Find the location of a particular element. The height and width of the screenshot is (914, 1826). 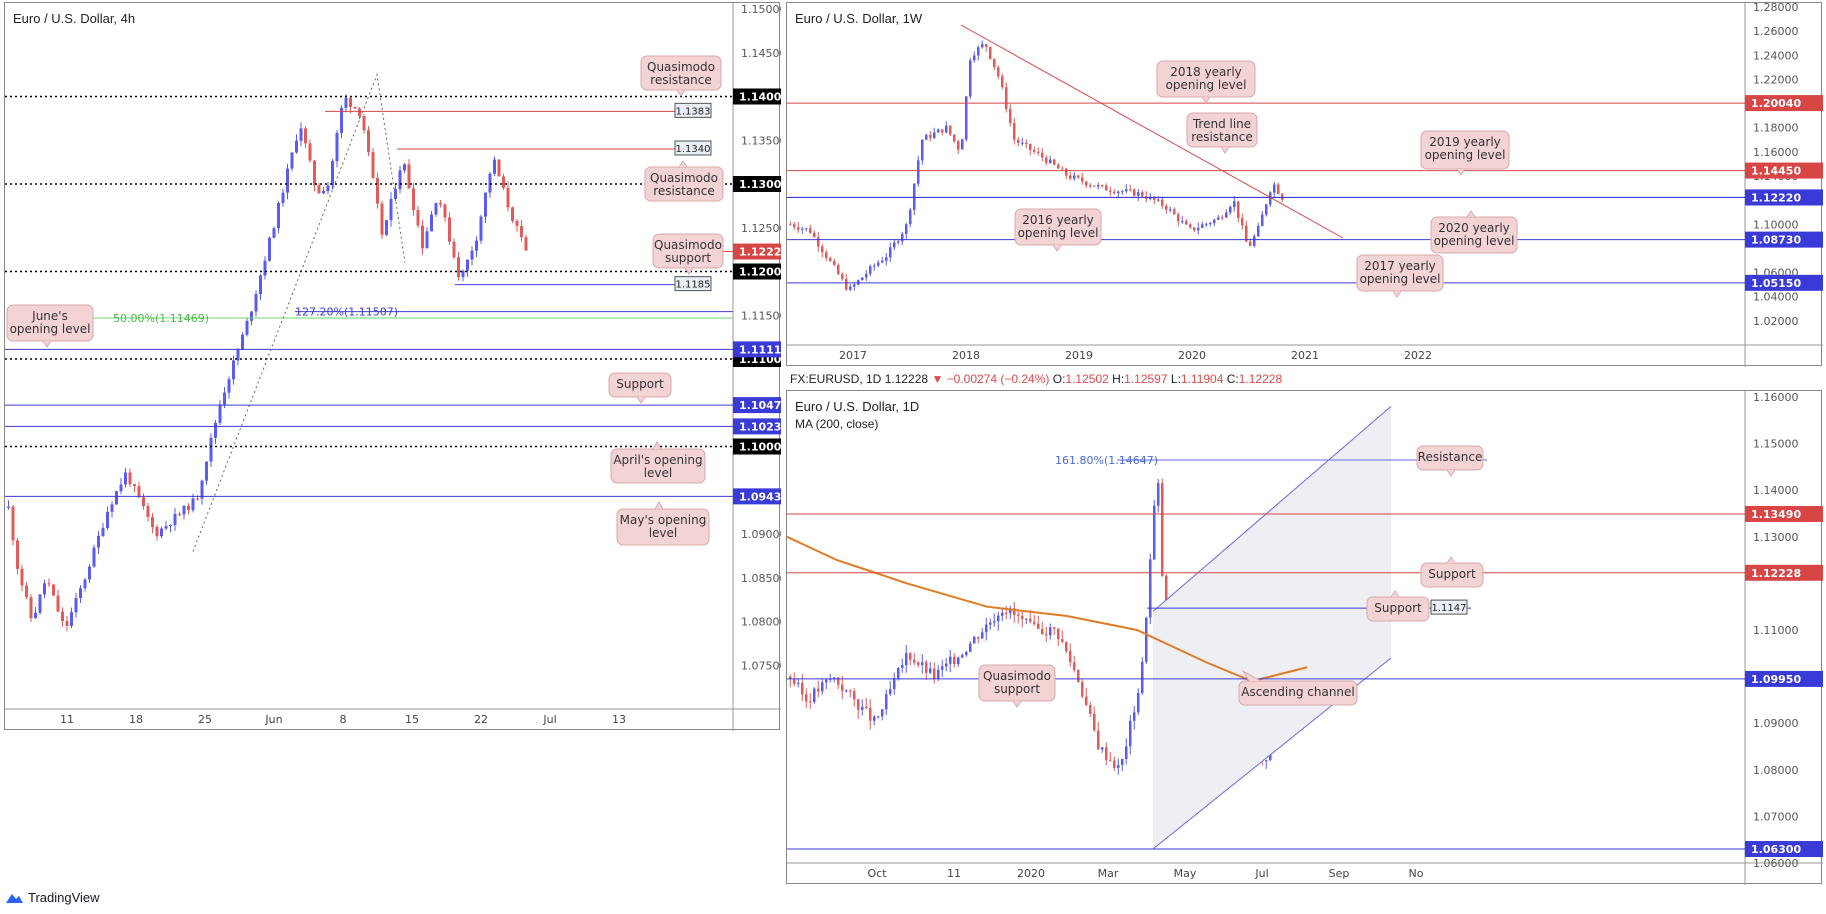

x-tick-label: 2018 is located at coordinates (966, 355).